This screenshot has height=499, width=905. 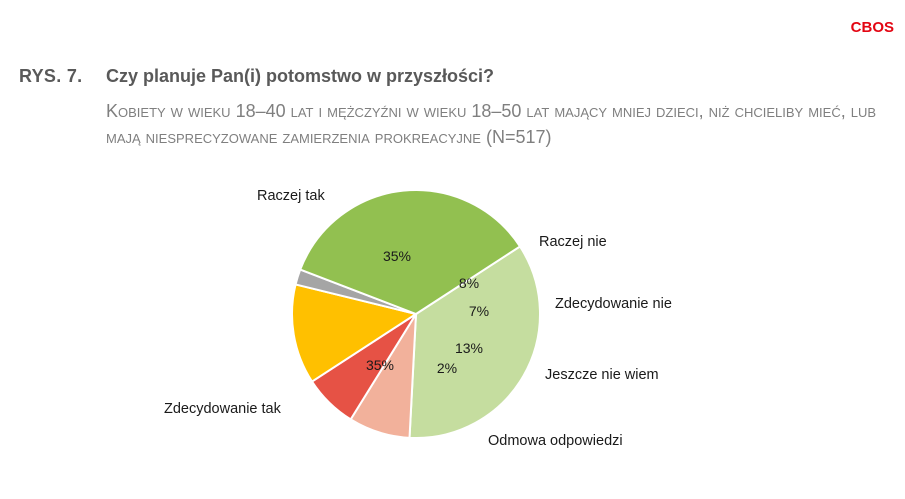 I want to click on slice-value-label-3: 7%, so click(x=479, y=311).